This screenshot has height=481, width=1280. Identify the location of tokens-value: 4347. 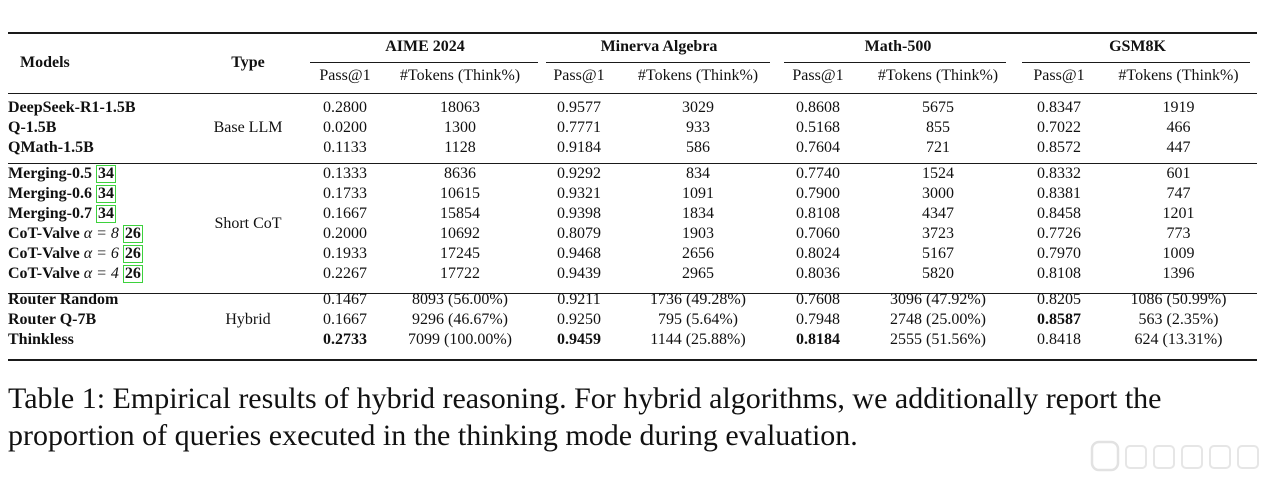
(938, 213).